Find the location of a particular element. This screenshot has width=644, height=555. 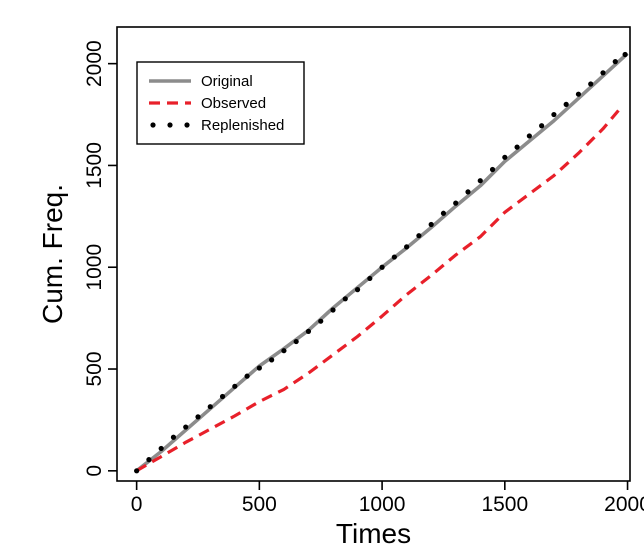

y-tick-label: 2000 is located at coordinates (94, 63).